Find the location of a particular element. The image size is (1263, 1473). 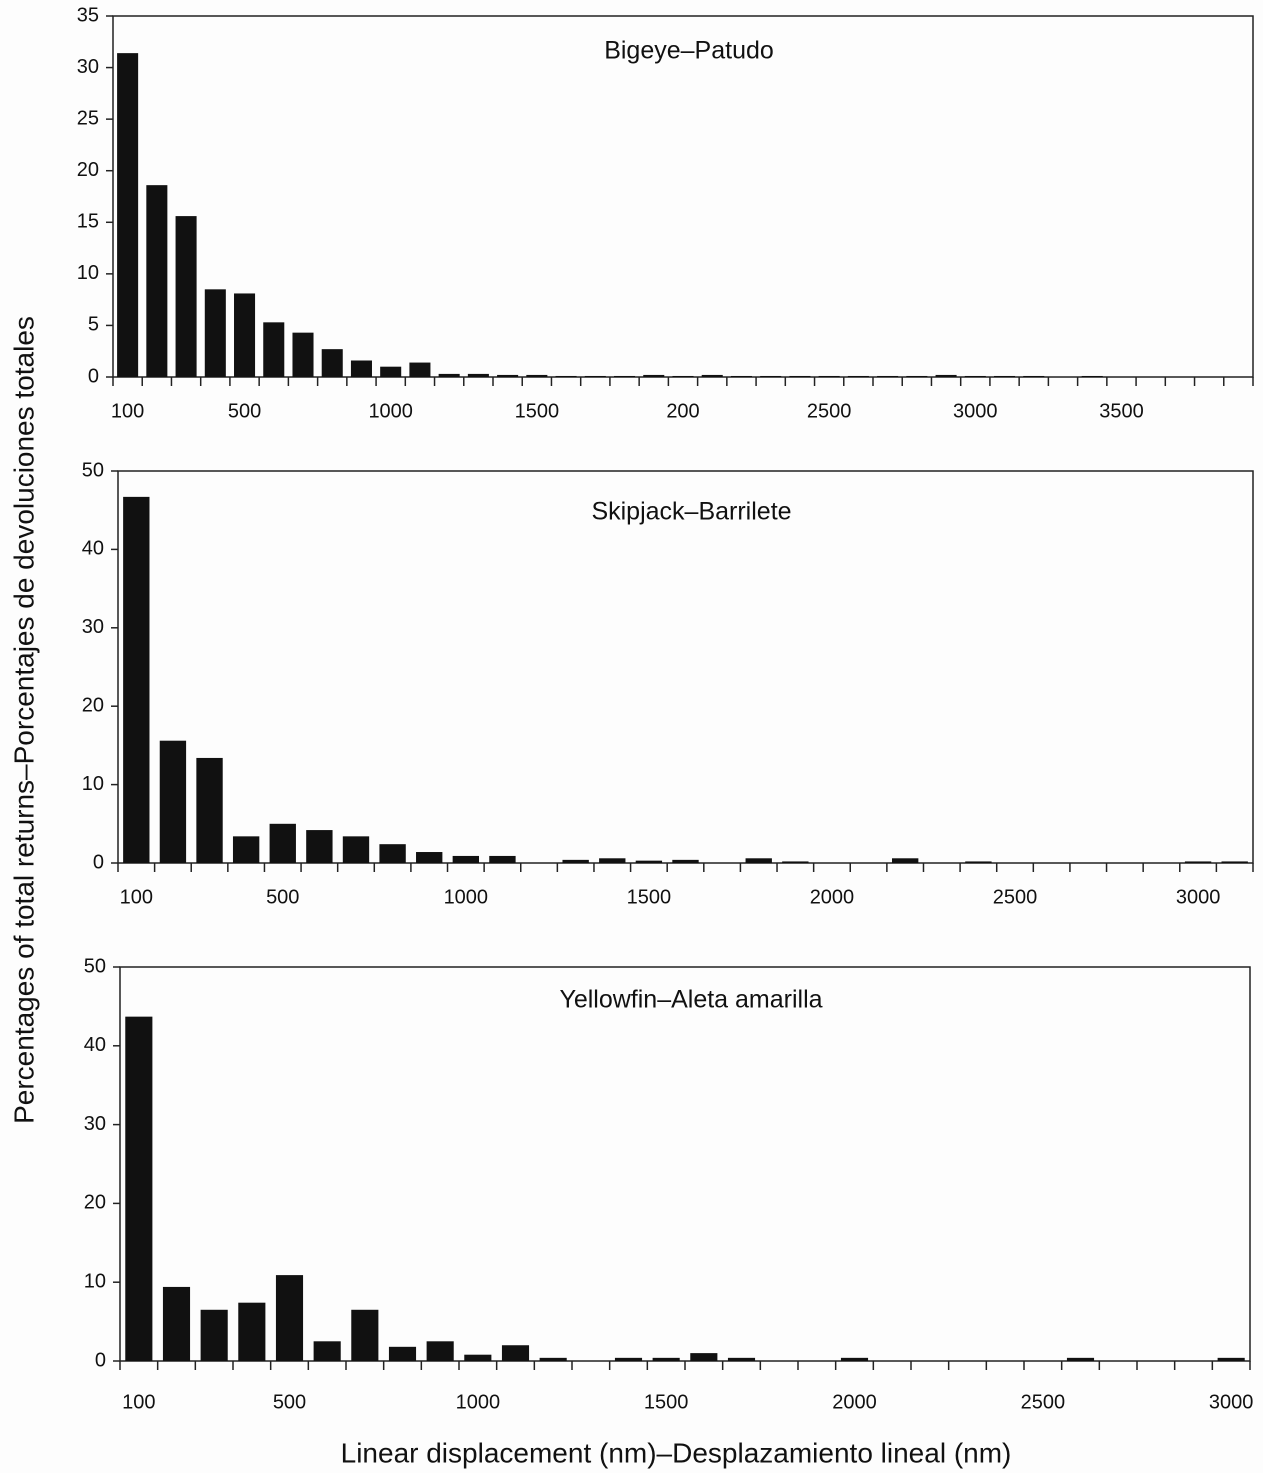

y-tick-label: 40 is located at coordinates (93, 549).